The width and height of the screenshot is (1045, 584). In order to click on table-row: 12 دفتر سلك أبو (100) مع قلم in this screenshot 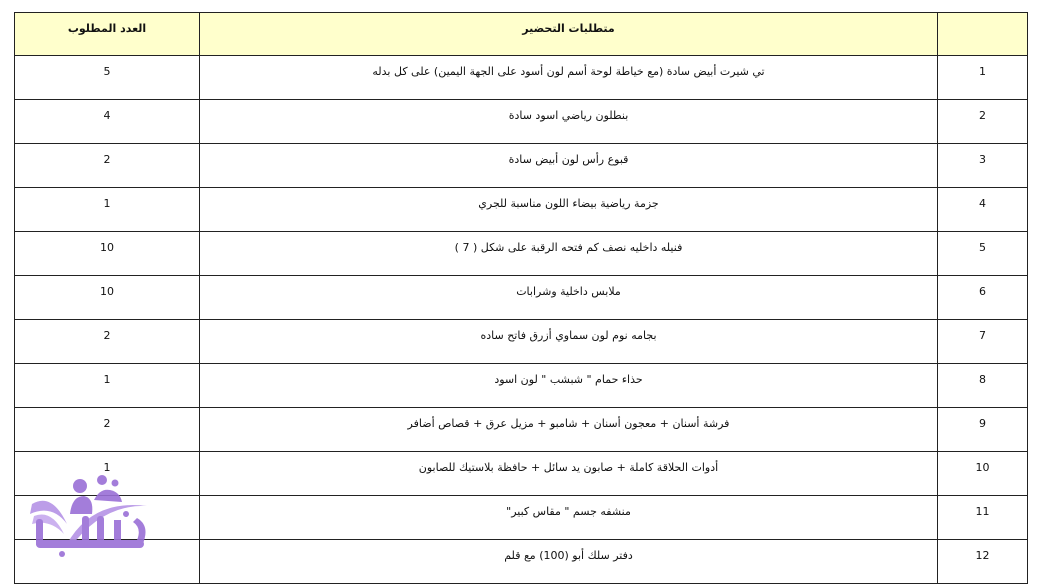, I will do `click(521, 561)`.